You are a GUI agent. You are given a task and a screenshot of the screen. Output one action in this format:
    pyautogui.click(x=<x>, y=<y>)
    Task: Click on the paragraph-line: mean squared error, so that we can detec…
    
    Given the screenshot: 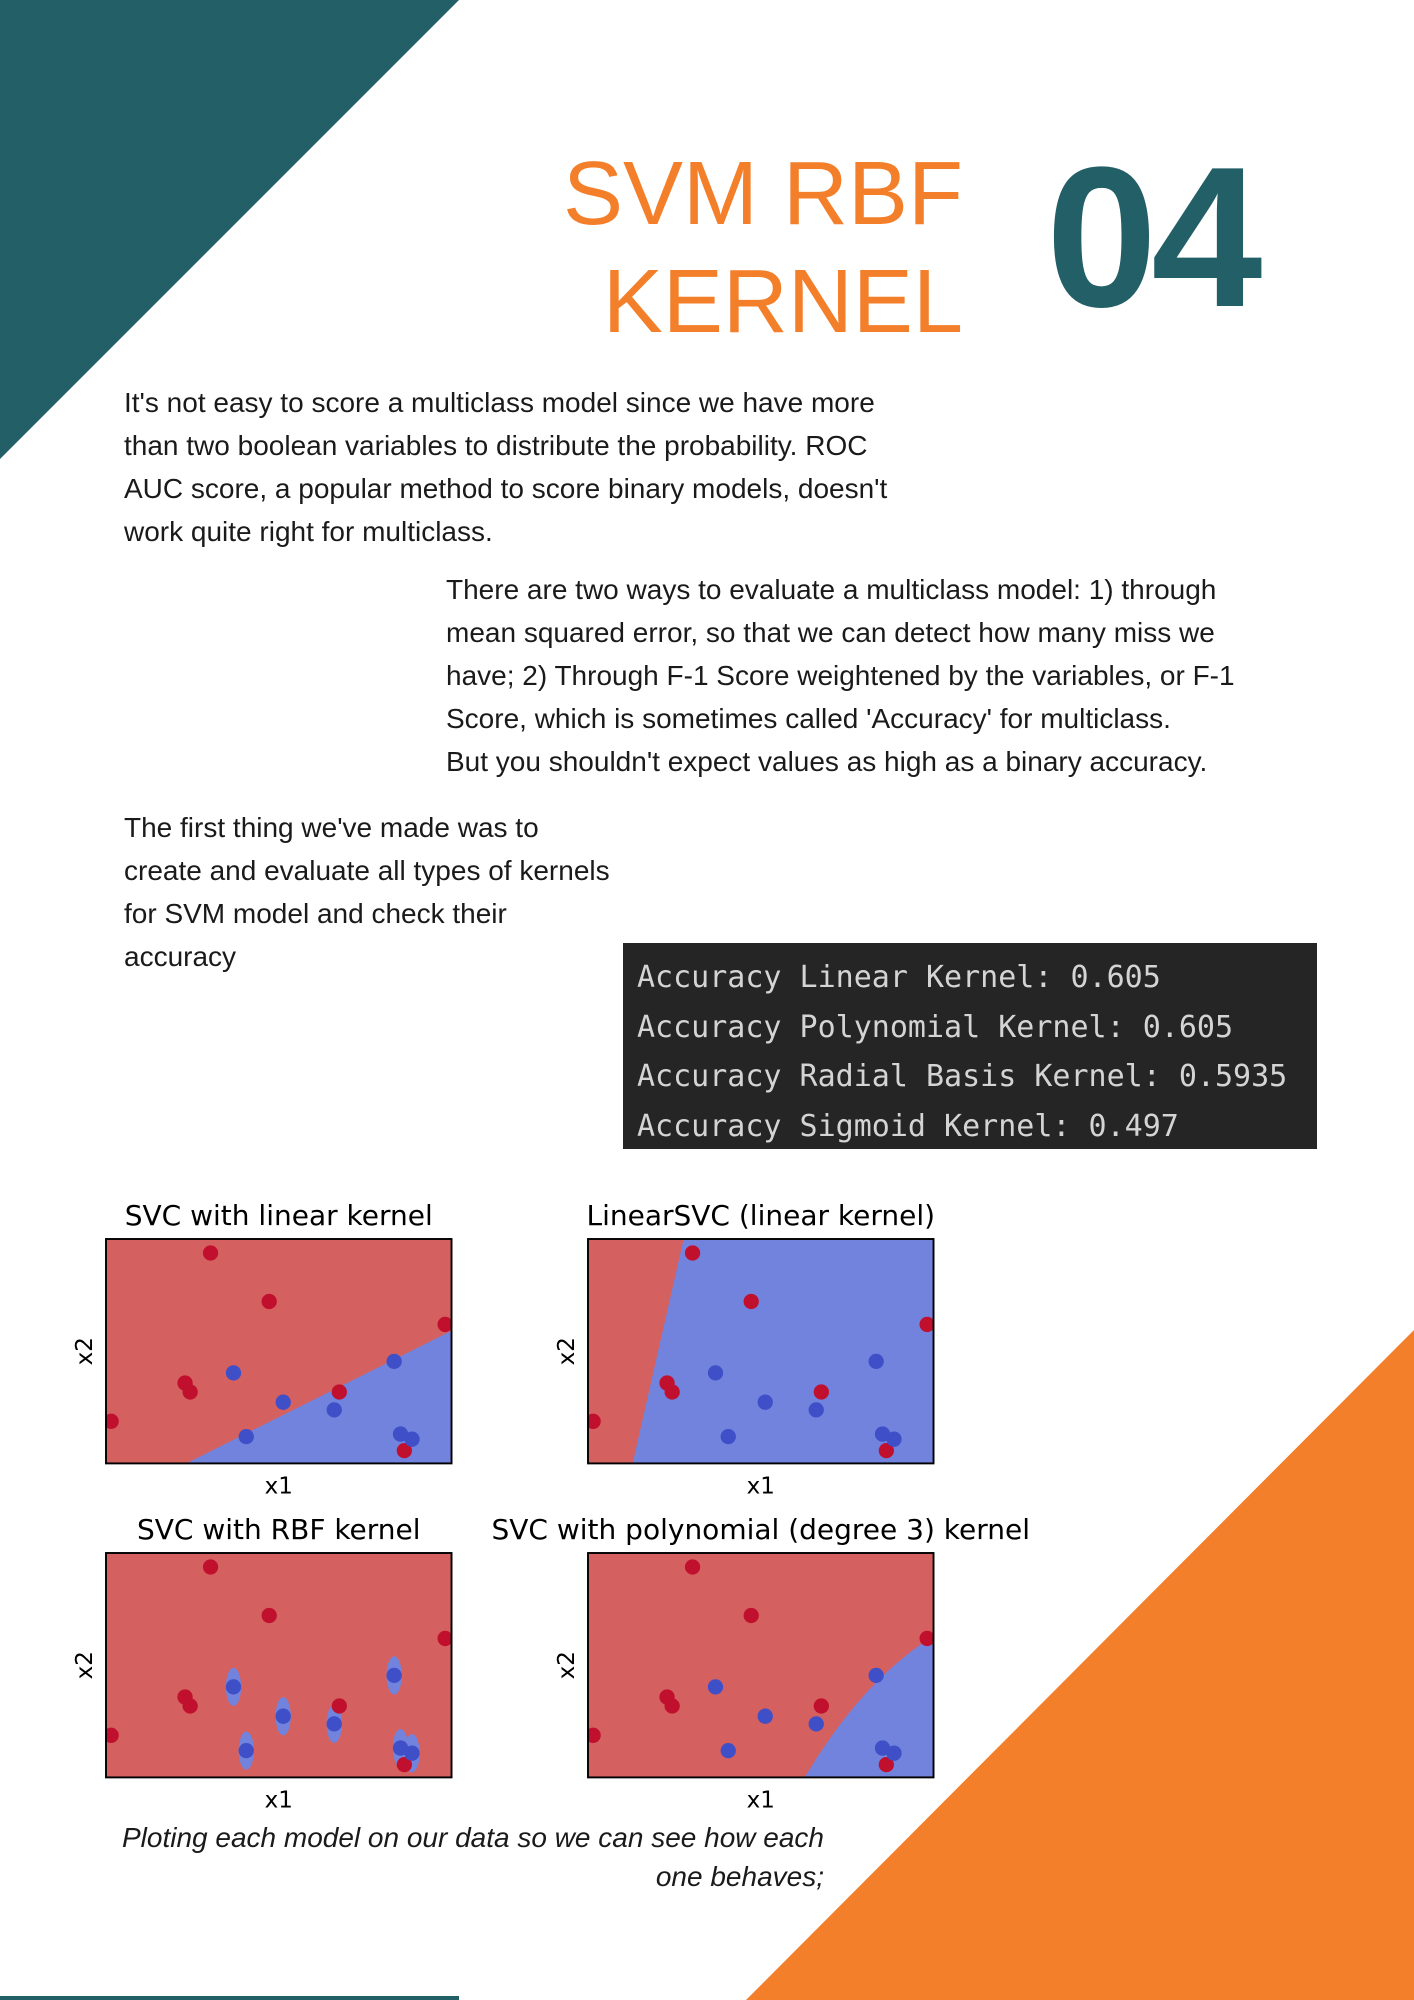 What is the action you would take?
    pyautogui.click(x=830, y=632)
    